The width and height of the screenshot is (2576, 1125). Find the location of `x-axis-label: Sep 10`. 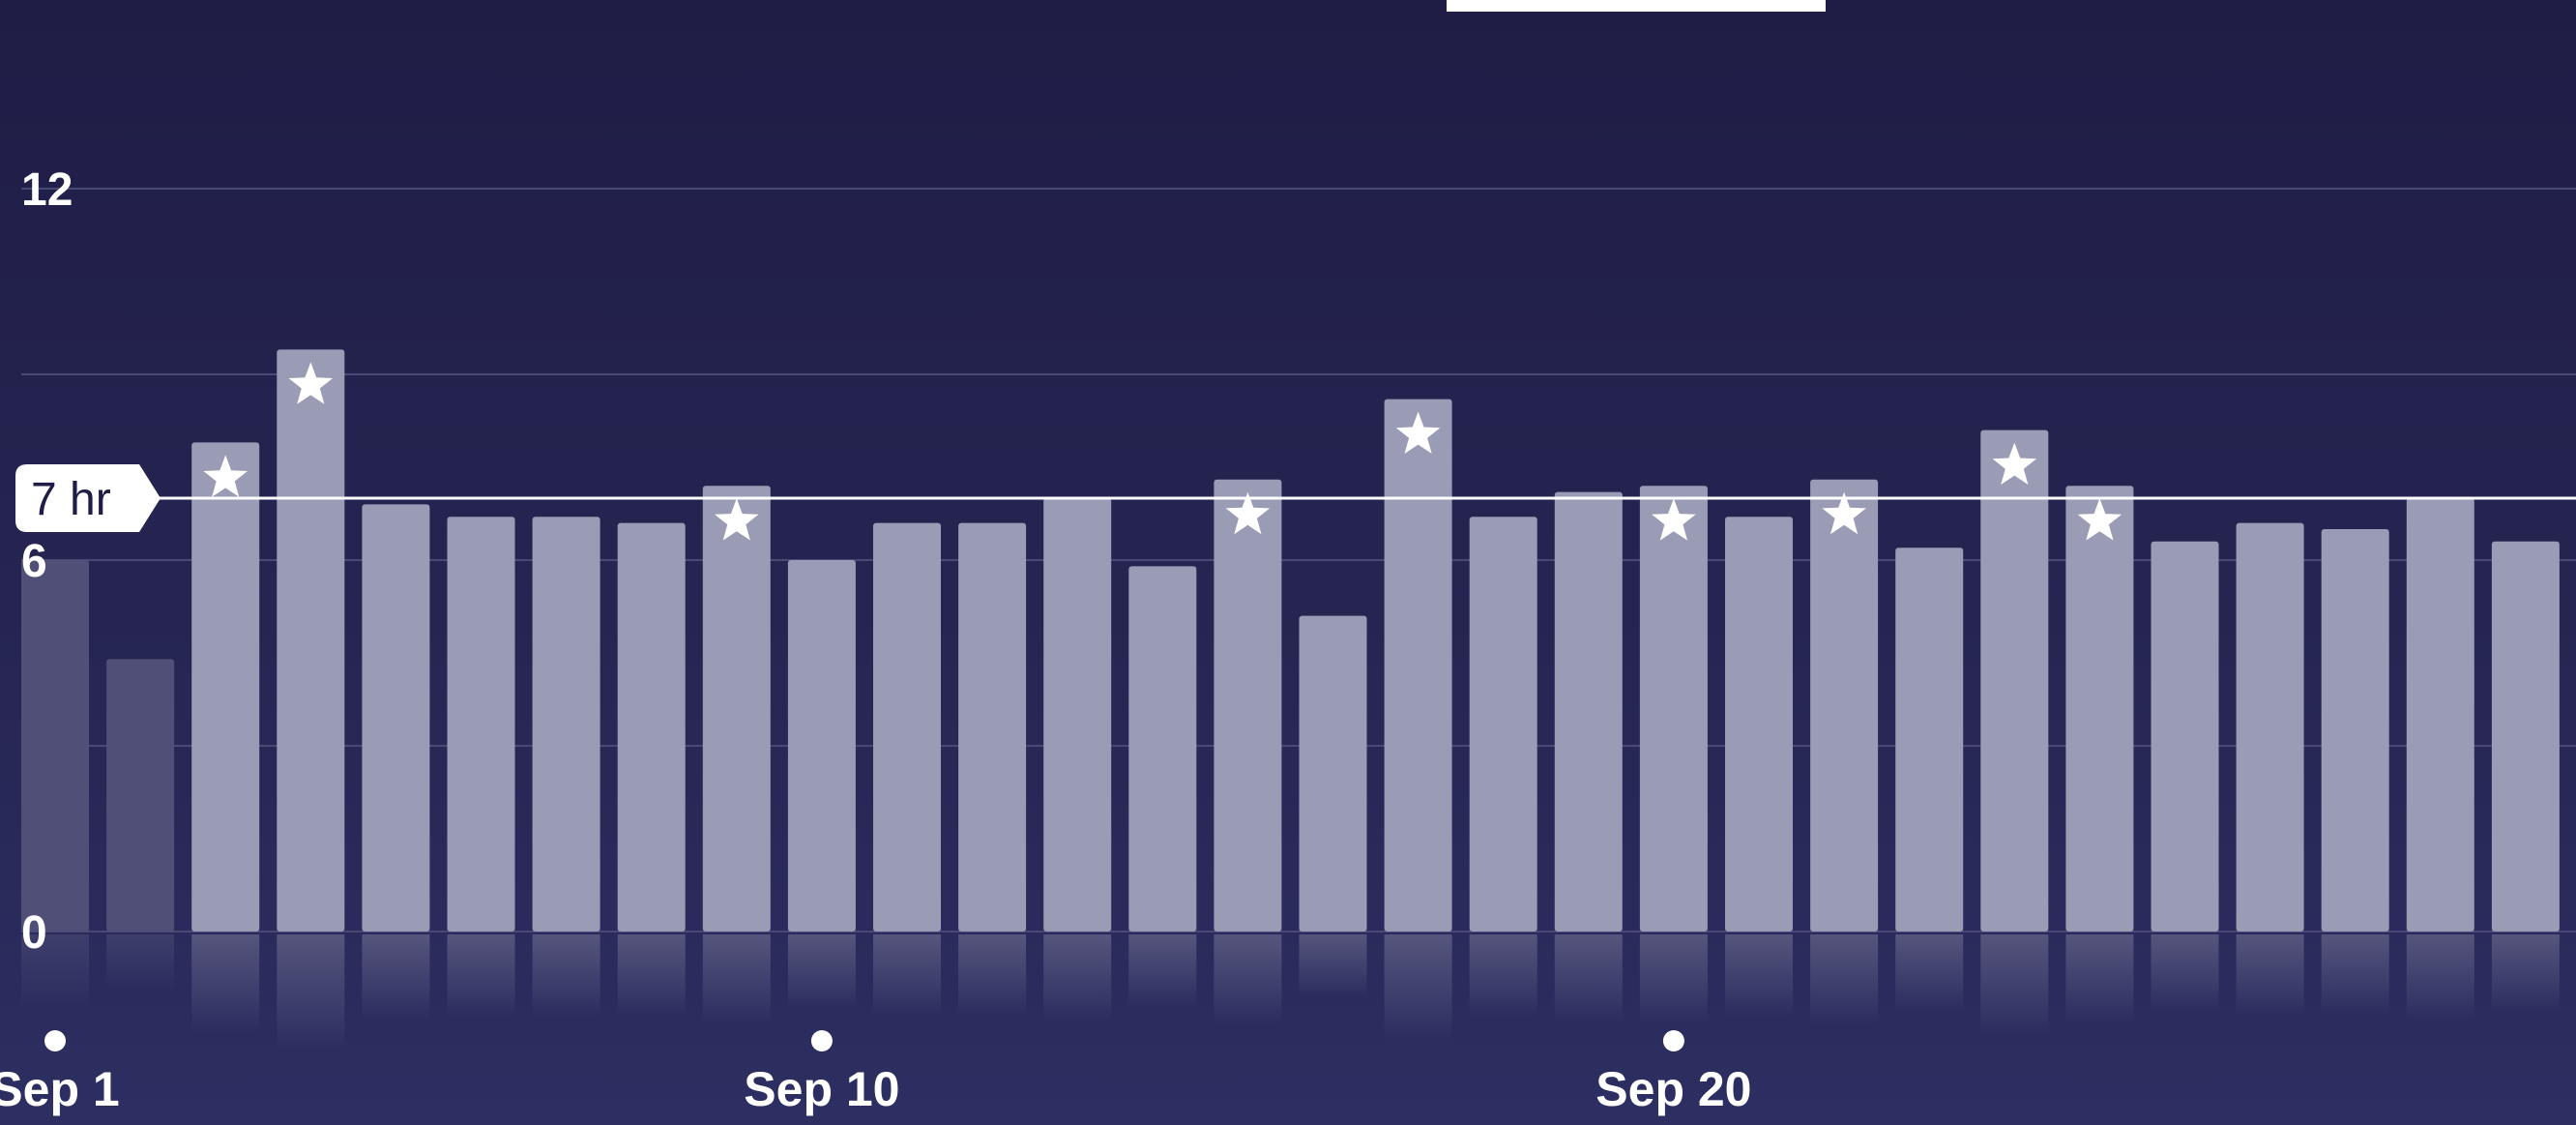

x-axis-label: Sep 10 is located at coordinates (821, 1089).